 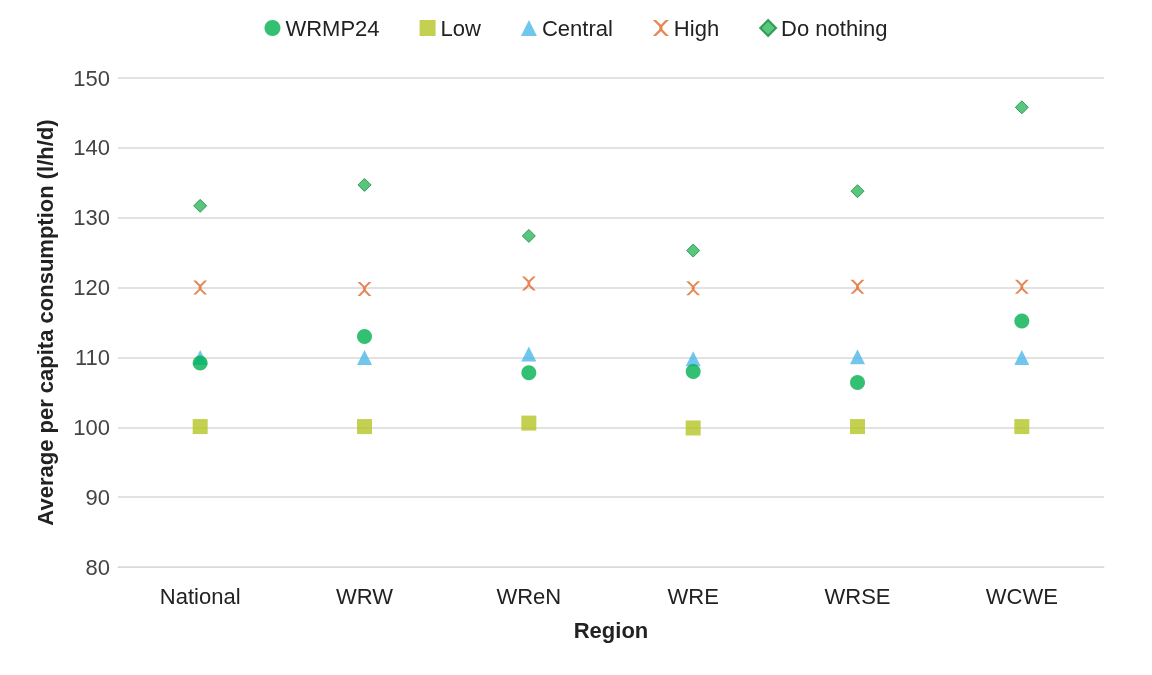 I want to click on x-tick-label: WRE, so click(x=693, y=596).